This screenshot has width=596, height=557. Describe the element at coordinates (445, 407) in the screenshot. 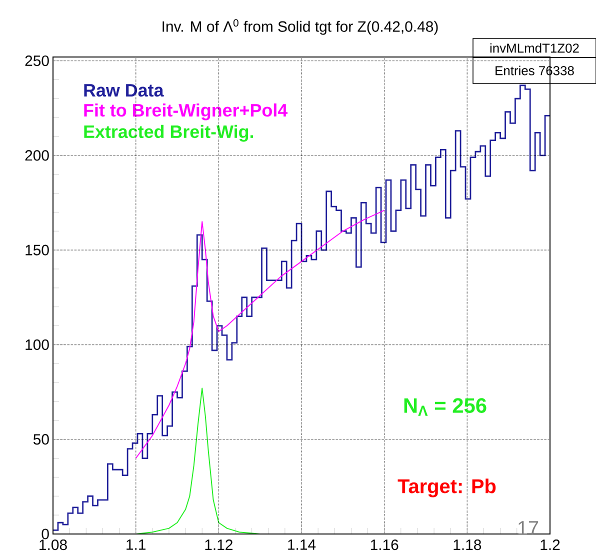

I see `annotation: N$_{Λ}$ = 256` at that location.